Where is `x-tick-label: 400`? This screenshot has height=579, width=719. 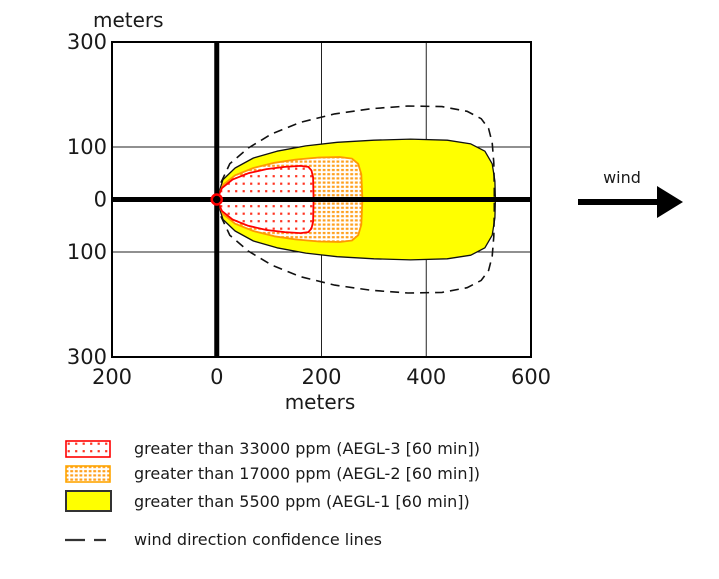
x-tick-label: 400 is located at coordinates (426, 377).